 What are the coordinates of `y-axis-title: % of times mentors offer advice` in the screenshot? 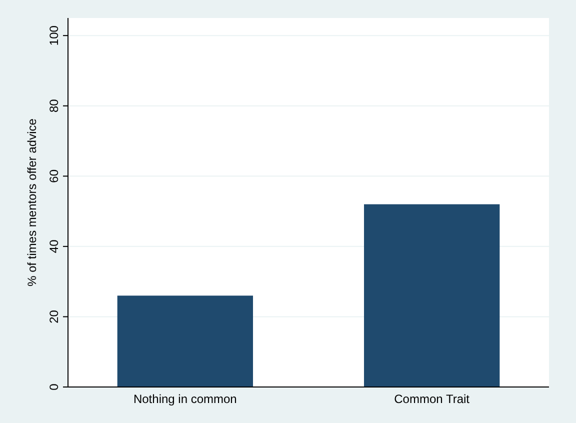 It's located at (32, 202).